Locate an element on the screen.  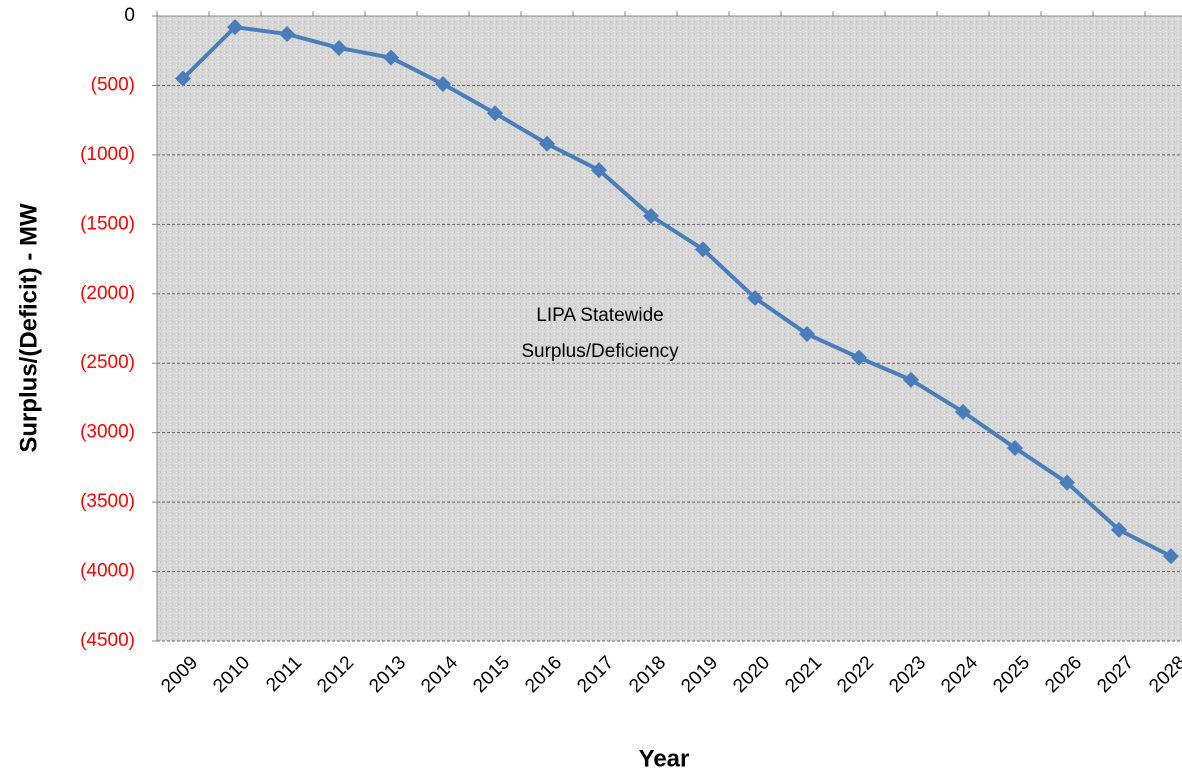
y-tick-label: (4000) is located at coordinates (107, 571).